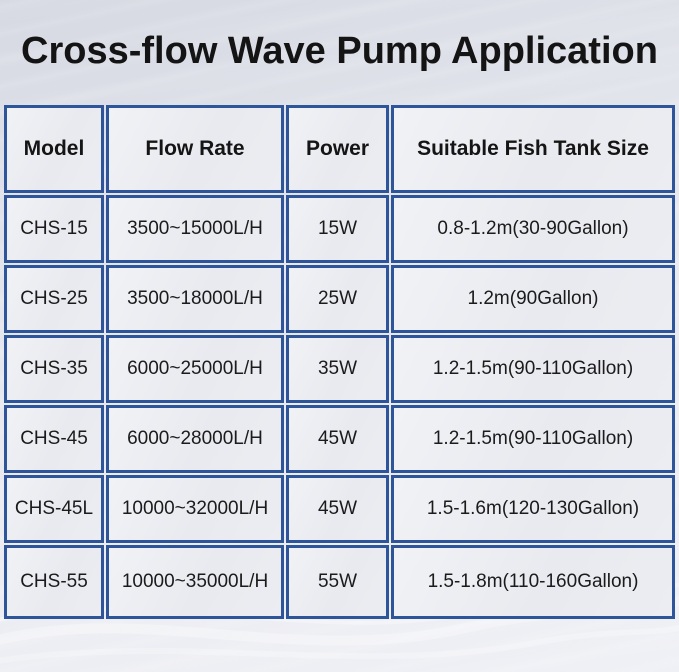 The height and width of the screenshot is (672, 679). I want to click on cell-model: CHS-45, so click(54, 439).